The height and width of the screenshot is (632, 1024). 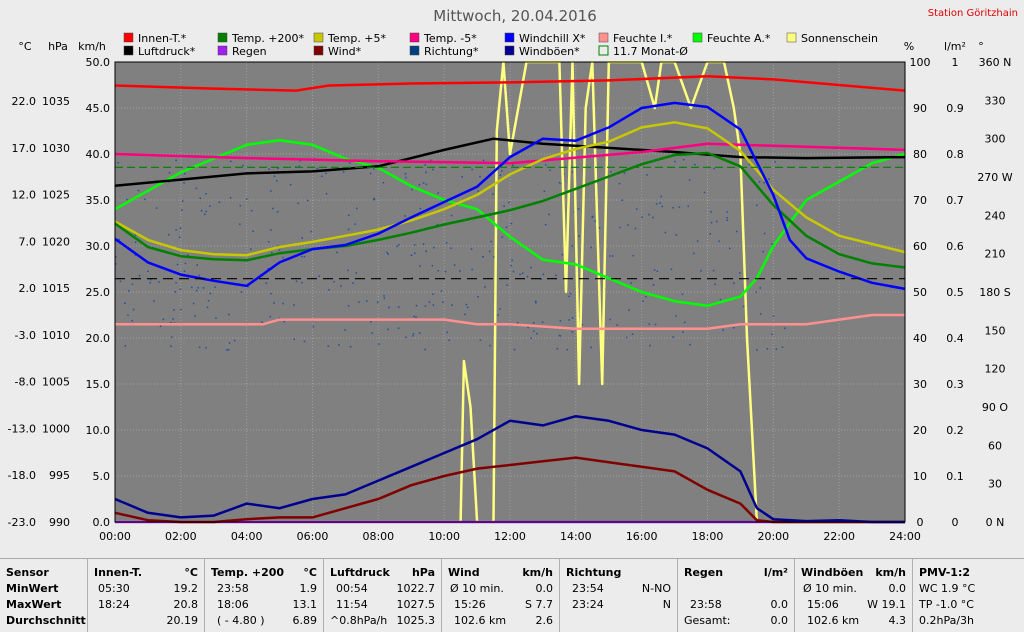 I want to click on stats-richtung-min-value: N-NO, so click(x=656, y=588).